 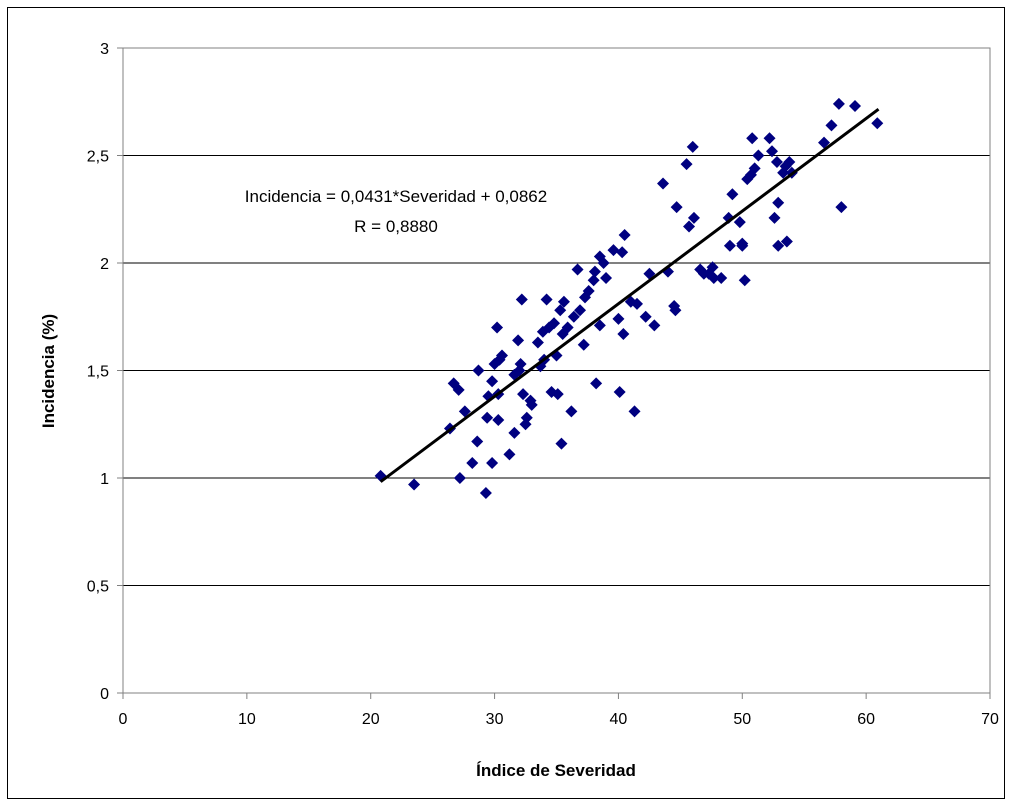 What do you see at coordinates (247, 719) in the screenshot?
I see `x-tick-label: 10` at bounding box center [247, 719].